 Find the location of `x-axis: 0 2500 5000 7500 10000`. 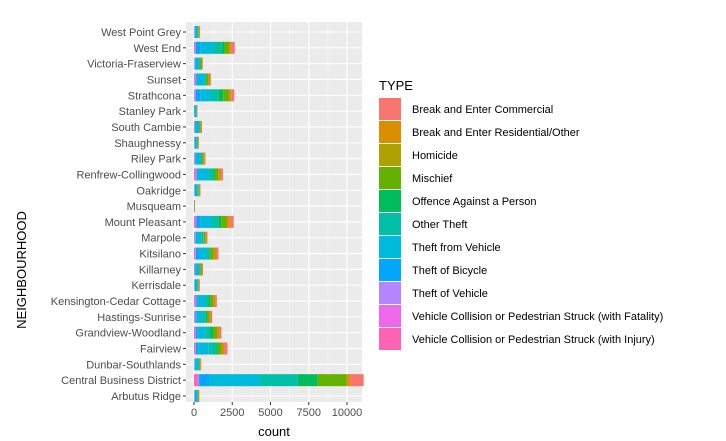

x-axis: 0 2500 5000 7500 10000 is located at coordinates (276, 410).